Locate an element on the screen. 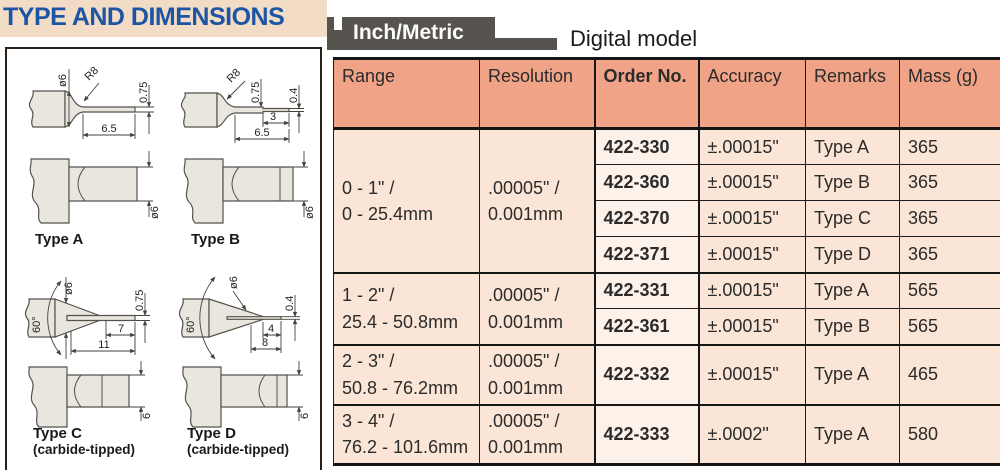 Image resolution: width=1000 pixels, height=470 pixels. table-row: 422-371 ±.00015" Type D 365 is located at coordinates (667, 254).